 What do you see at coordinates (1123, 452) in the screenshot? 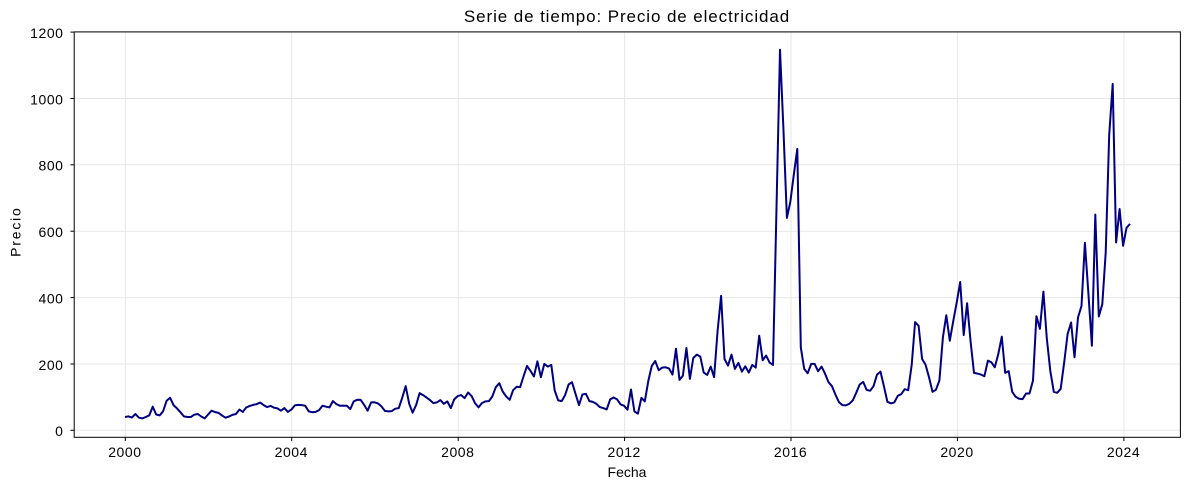
I see `svg-text: 2024` at bounding box center [1123, 452].